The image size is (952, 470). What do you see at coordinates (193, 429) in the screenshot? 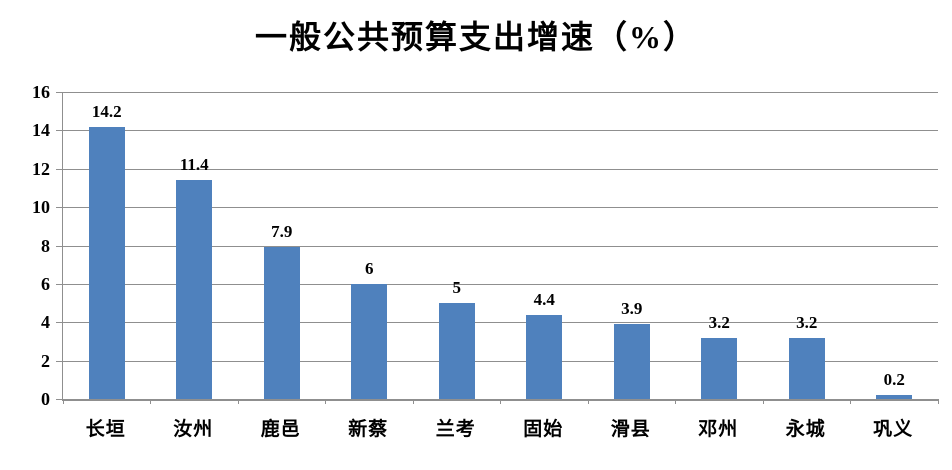
I see `x-axis-label: 汝州` at bounding box center [193, 429].